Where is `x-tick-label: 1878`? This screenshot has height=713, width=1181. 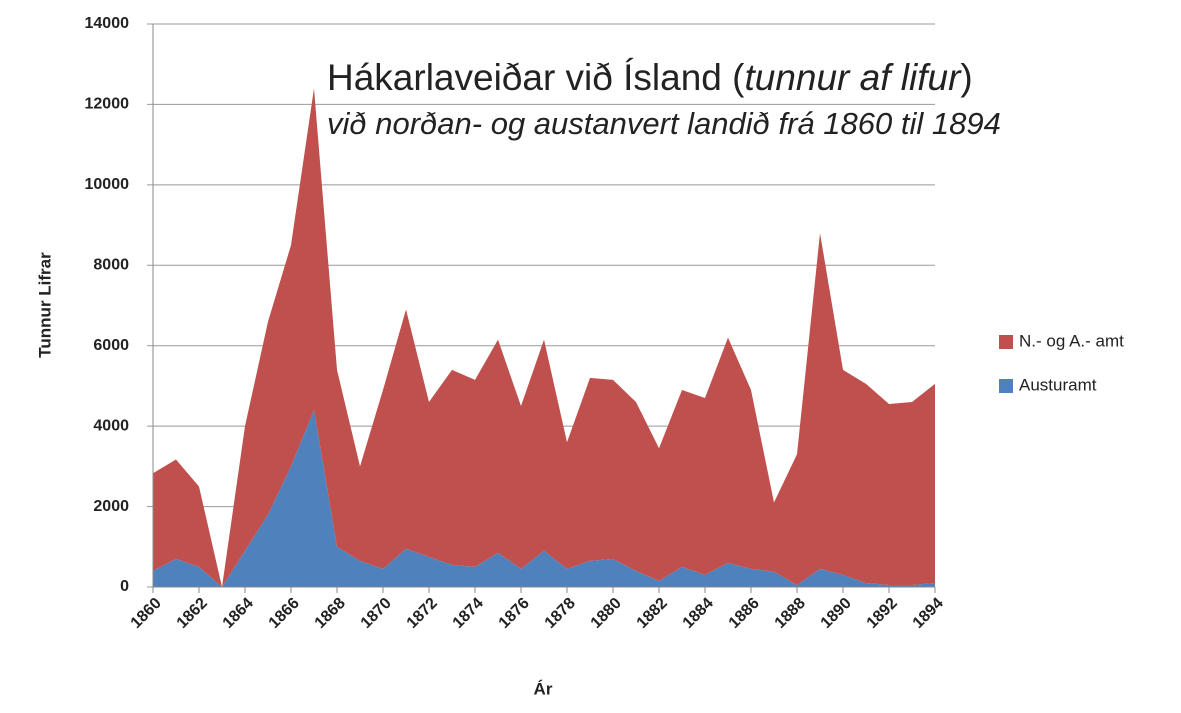
x-tick-label: 1878 is located at coordinates (560, 613).